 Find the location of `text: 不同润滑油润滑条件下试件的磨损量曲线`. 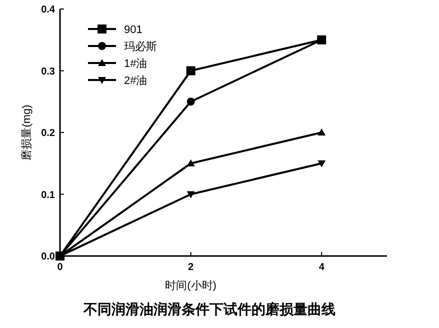

text: 不同润滑油润滑条件下试件的磨损量曲线 is located at coordinates (209, 309).